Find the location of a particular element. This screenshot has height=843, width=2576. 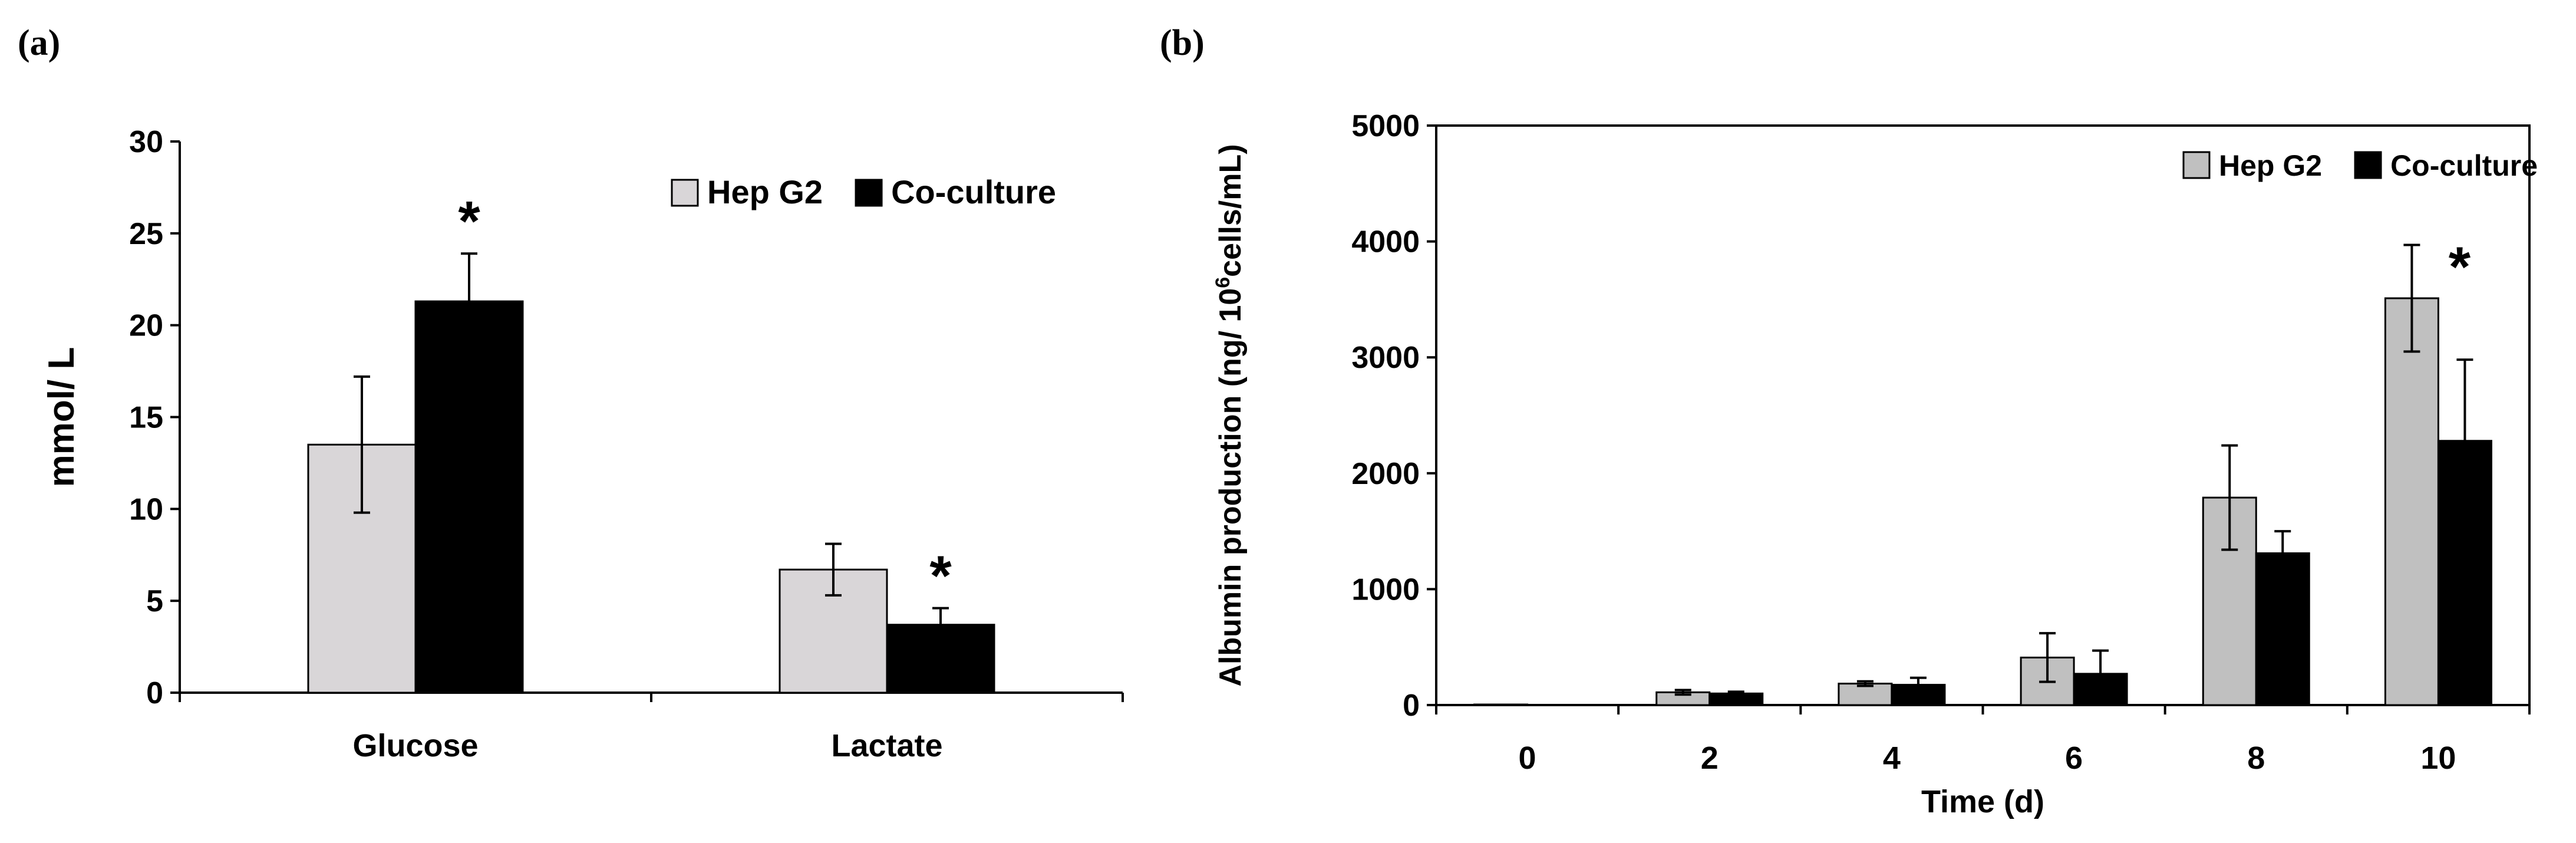

x-tick-label: 8 is located at coordinates (2256, 758).